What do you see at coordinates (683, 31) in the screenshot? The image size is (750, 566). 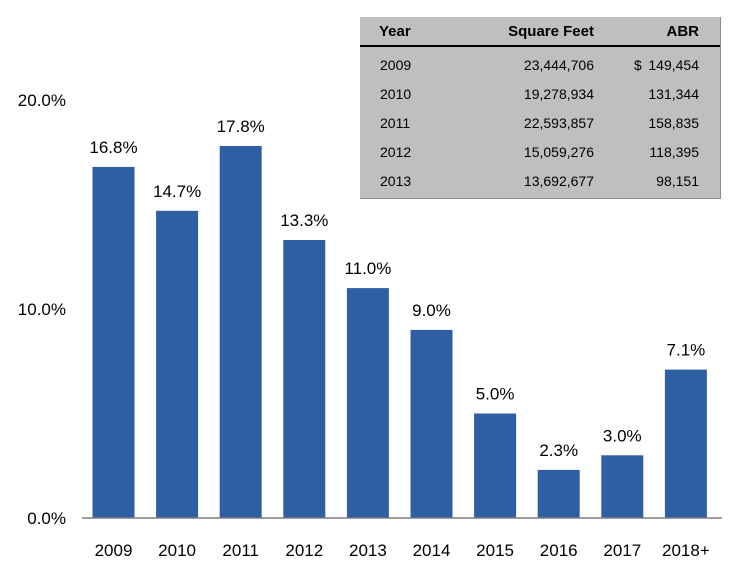 I see `header-abr: ABR` at bounding box center [683, 31].